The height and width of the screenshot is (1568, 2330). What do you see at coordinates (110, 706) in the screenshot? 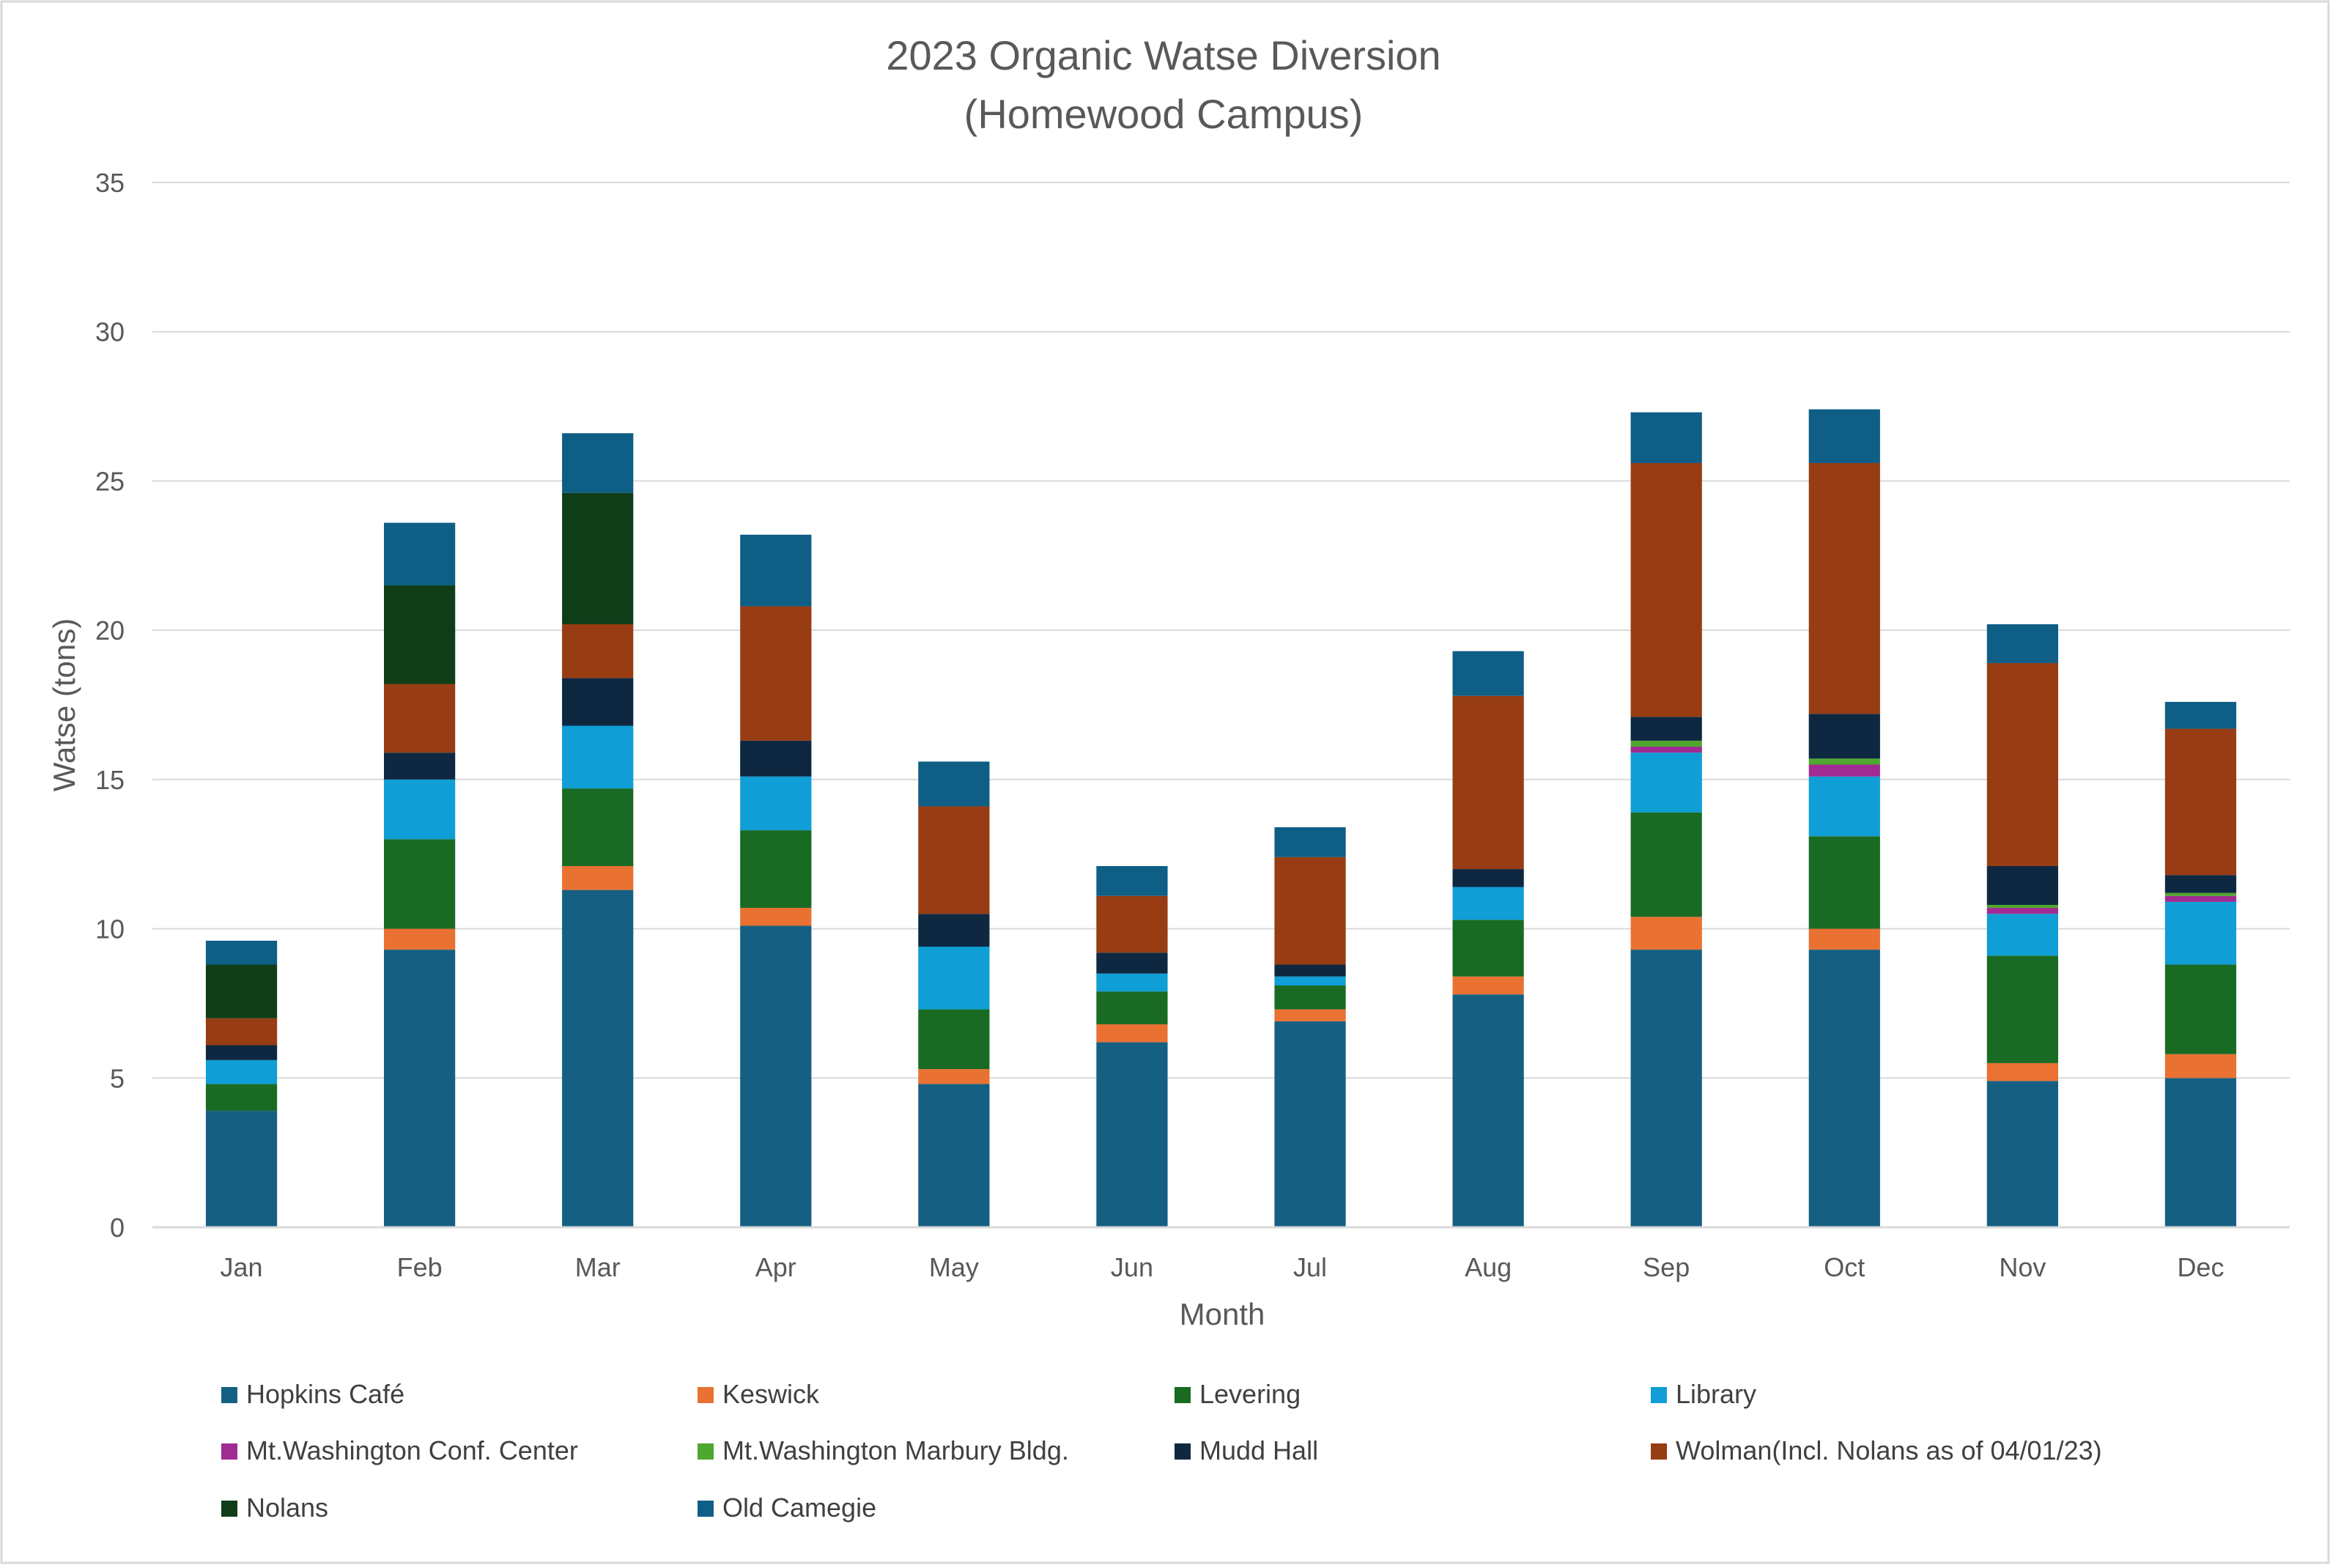
I see `y-axis-ticks: 0 5 10 15 20 25 30 35` at bounding box center [110, 706].